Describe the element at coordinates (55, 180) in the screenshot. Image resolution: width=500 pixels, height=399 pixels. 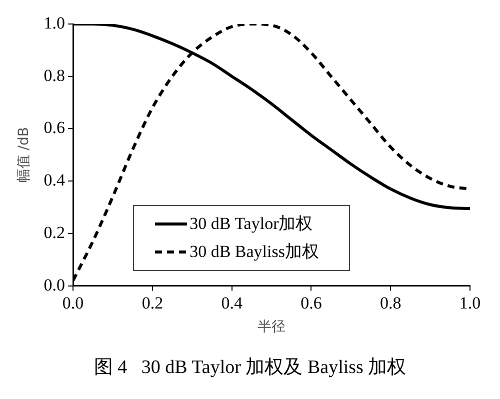
I see `y-tick-label: 0.4` at that location.